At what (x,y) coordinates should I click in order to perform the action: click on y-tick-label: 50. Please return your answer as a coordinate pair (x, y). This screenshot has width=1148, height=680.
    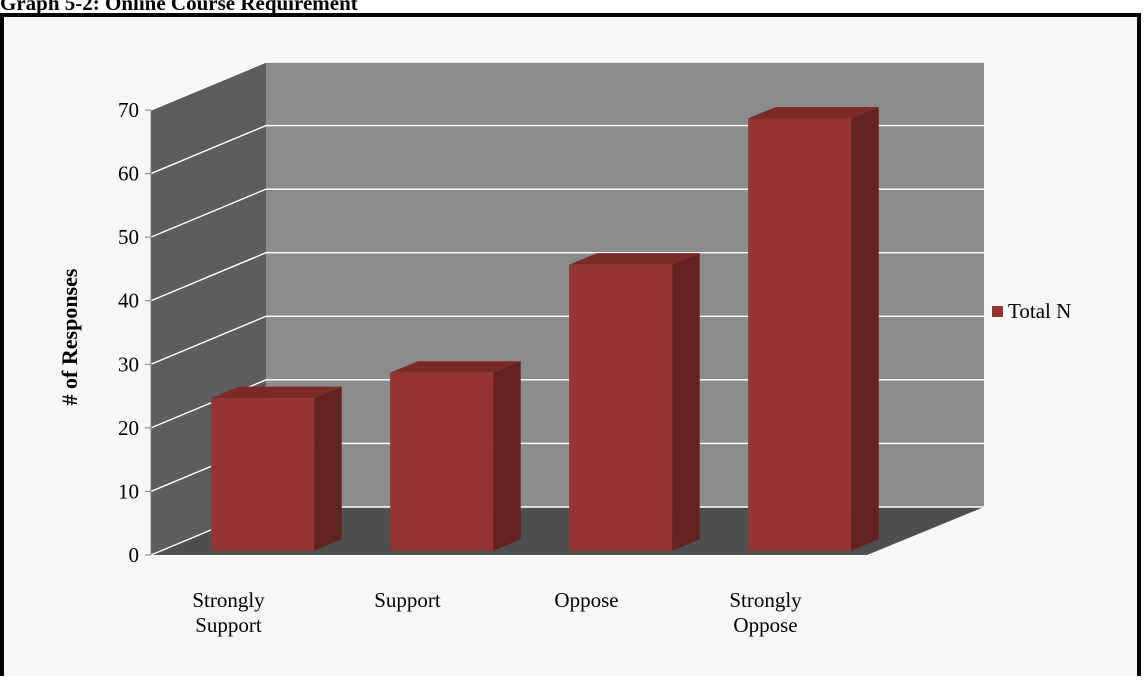
    Looking at the image, I should click on (128, 237).